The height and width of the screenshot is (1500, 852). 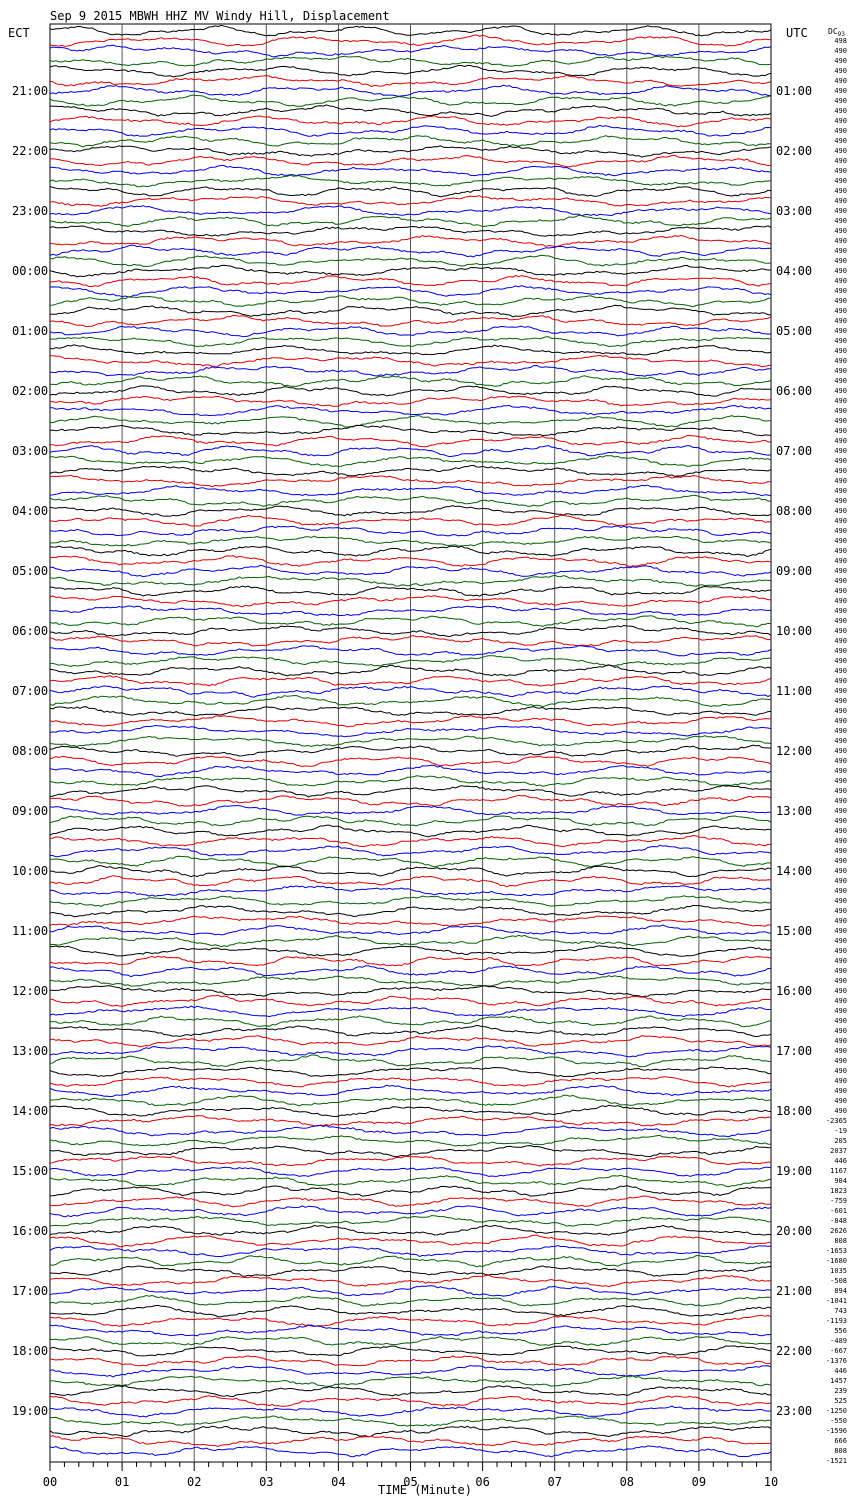 What do you see at coordinates (836, 1121) in the screenshot?
I see `dc-offset-label: -2365` at bounding box center [836, 1121].